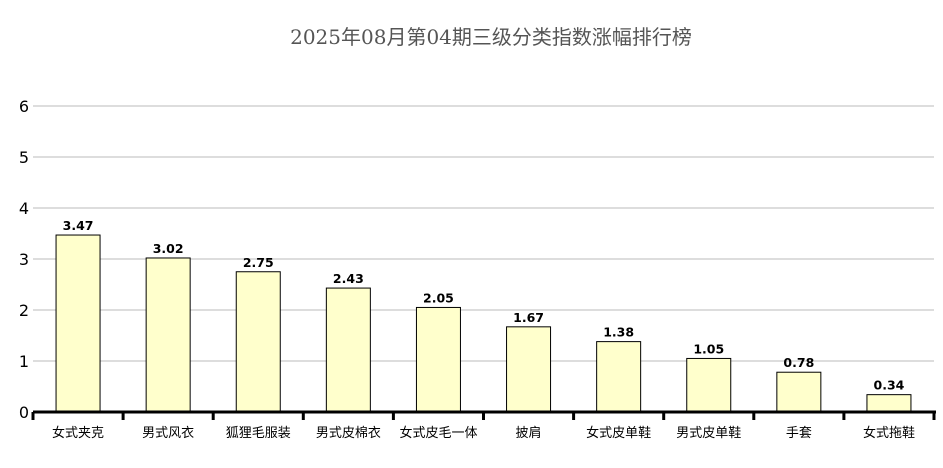  I want to click on data-label: 1.67, so click(528, 317).